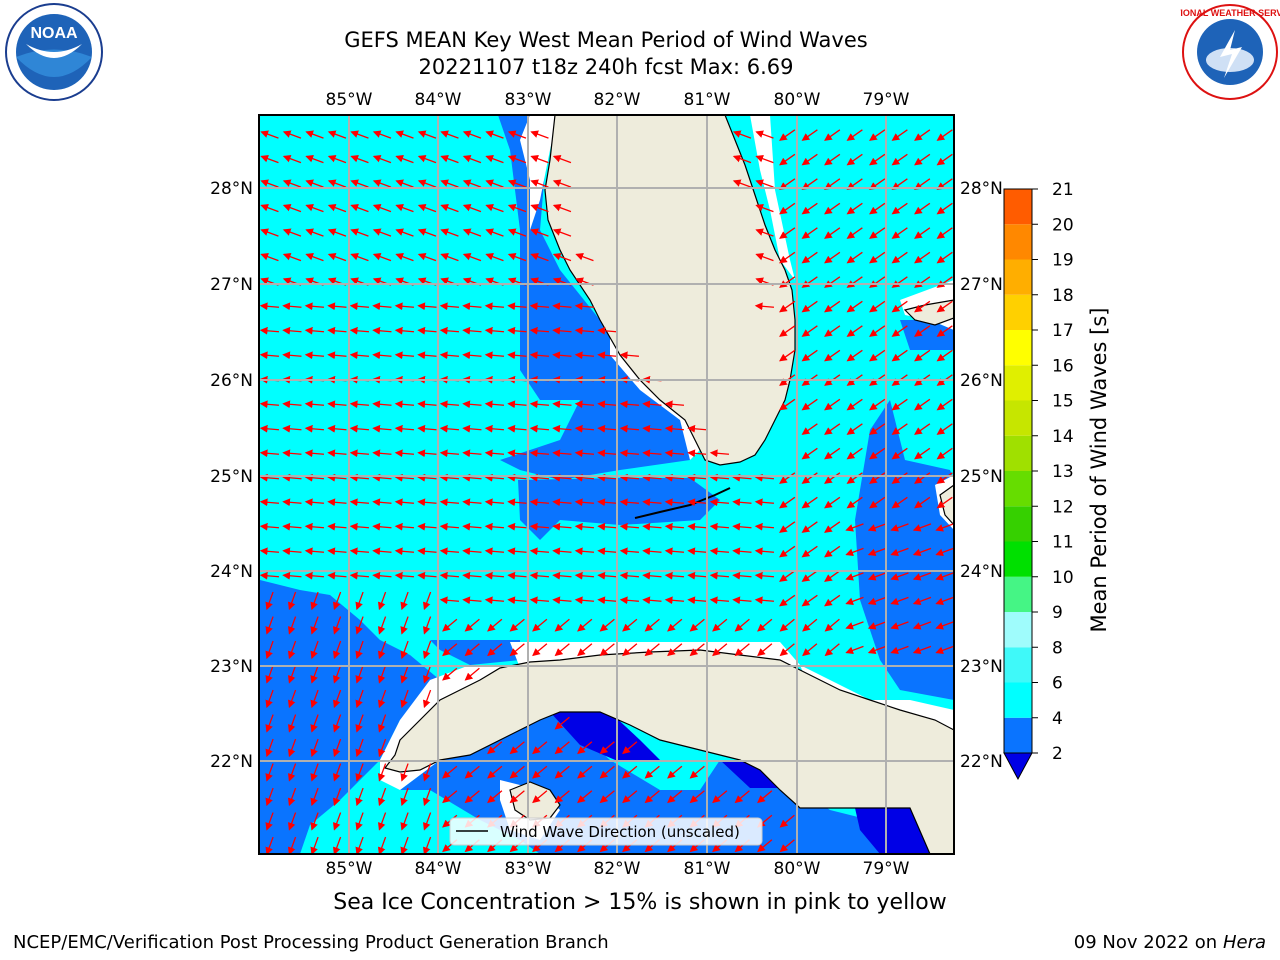 Image resolution: width=1280 pixels, height=960 pixels. I want to click on lon-tick-label: 84°W, so click(438, 100).